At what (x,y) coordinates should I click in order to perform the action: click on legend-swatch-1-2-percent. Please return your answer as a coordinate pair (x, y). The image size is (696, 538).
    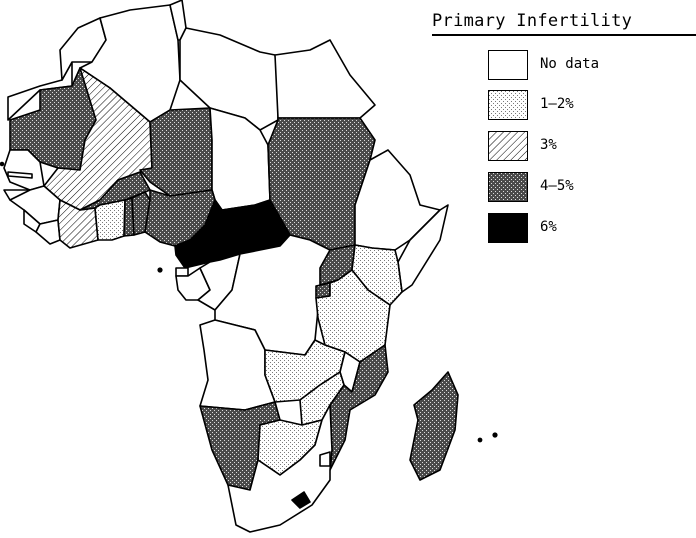
    Looking at the image, I should click on (508, 105).